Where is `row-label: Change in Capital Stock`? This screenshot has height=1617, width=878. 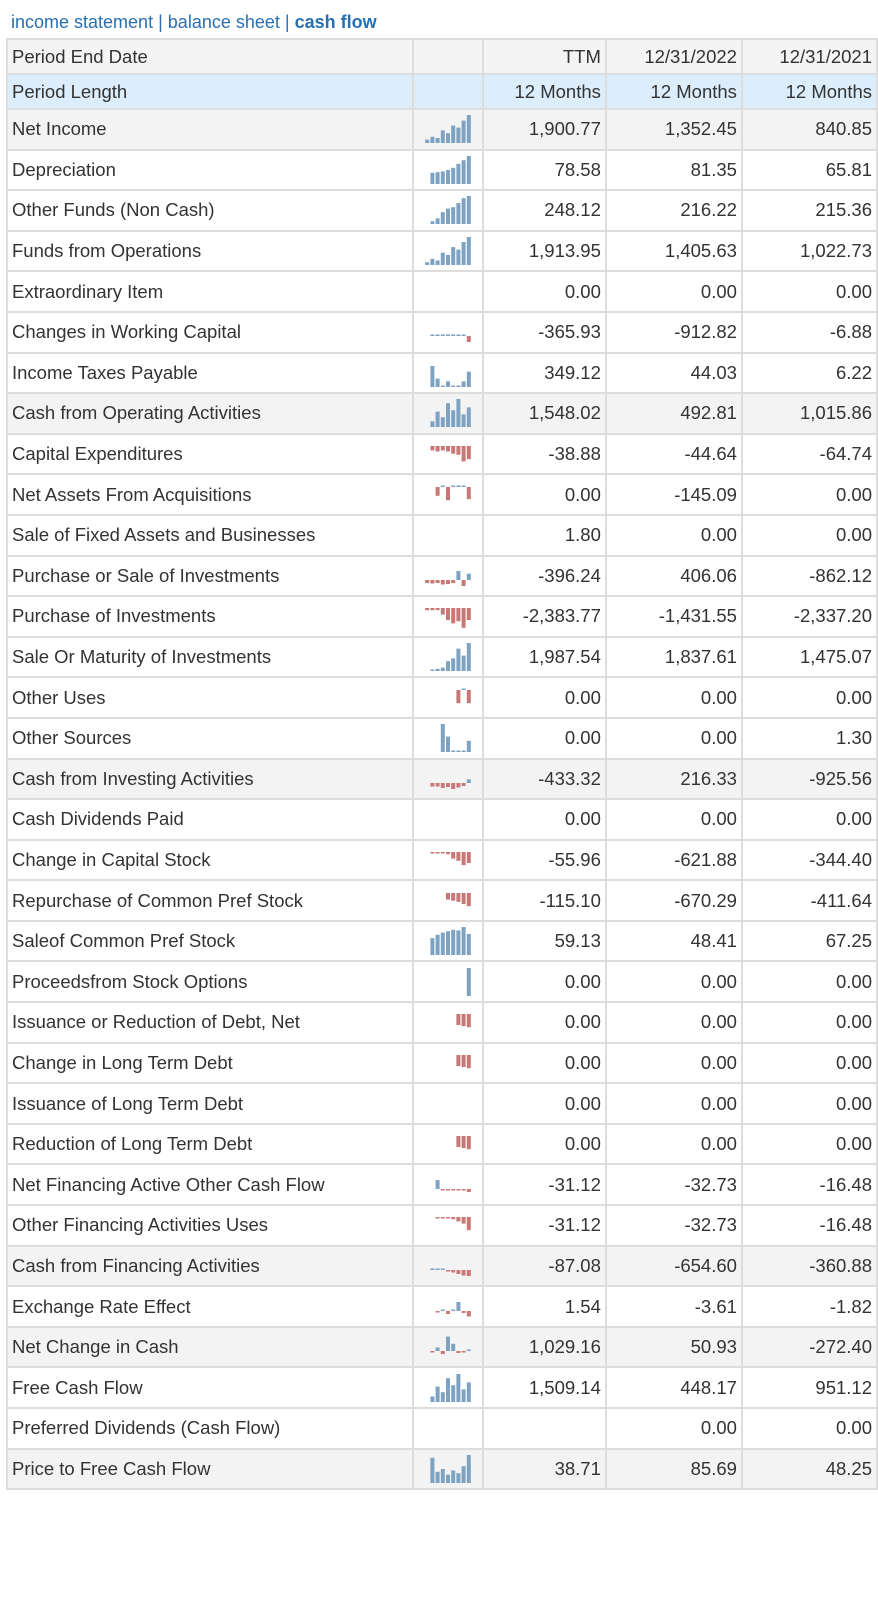 row-label: Change in Capital Stock is located at coordinates (210, 860).